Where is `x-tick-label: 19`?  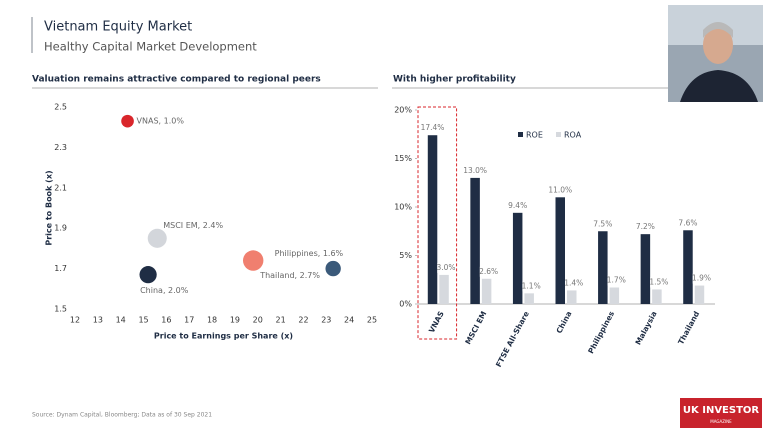 x-tick-label: 19 is located at coordinates (235, 320).